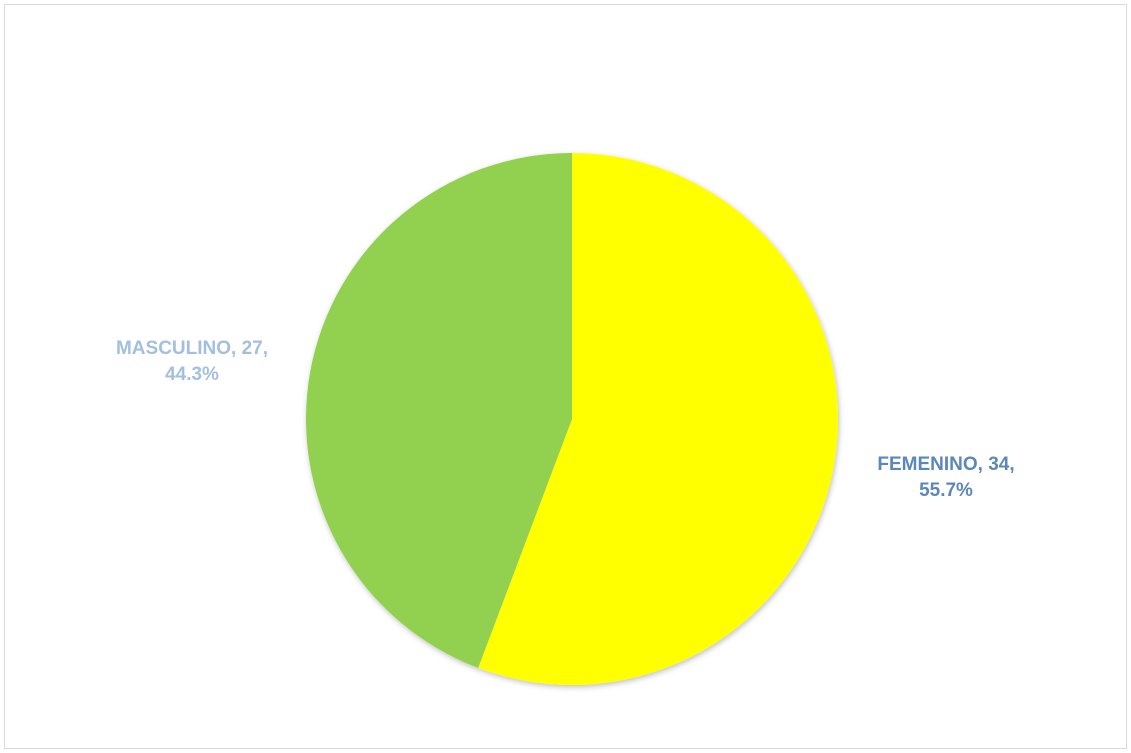 This screenshot has width=1131, height=753. What do you see at coordinates (192, 348) in the screenshot?
I see `data-label-masculino-line1: MASCULINO, 27,` at bounding box center [192, 348].